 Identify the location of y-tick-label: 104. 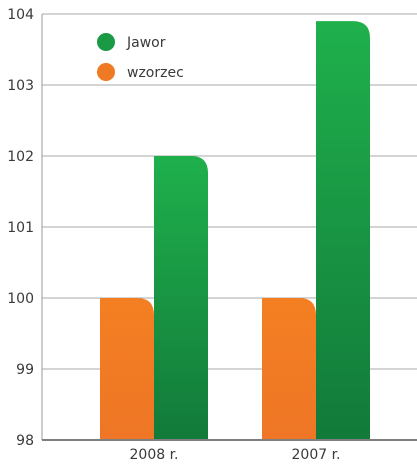
(20, 15).